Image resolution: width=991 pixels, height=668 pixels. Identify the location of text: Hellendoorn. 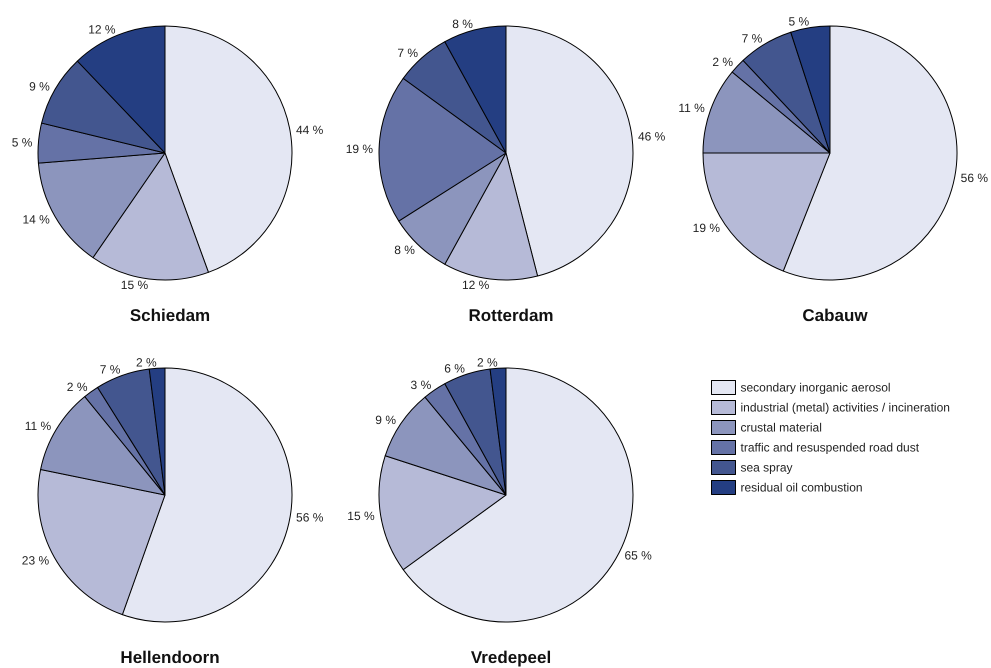
(170, 657).